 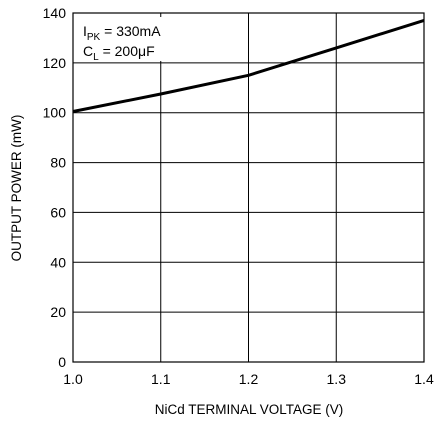 I want to click on annotation-cl: CL = 200μF, so click(x=119, y=53).